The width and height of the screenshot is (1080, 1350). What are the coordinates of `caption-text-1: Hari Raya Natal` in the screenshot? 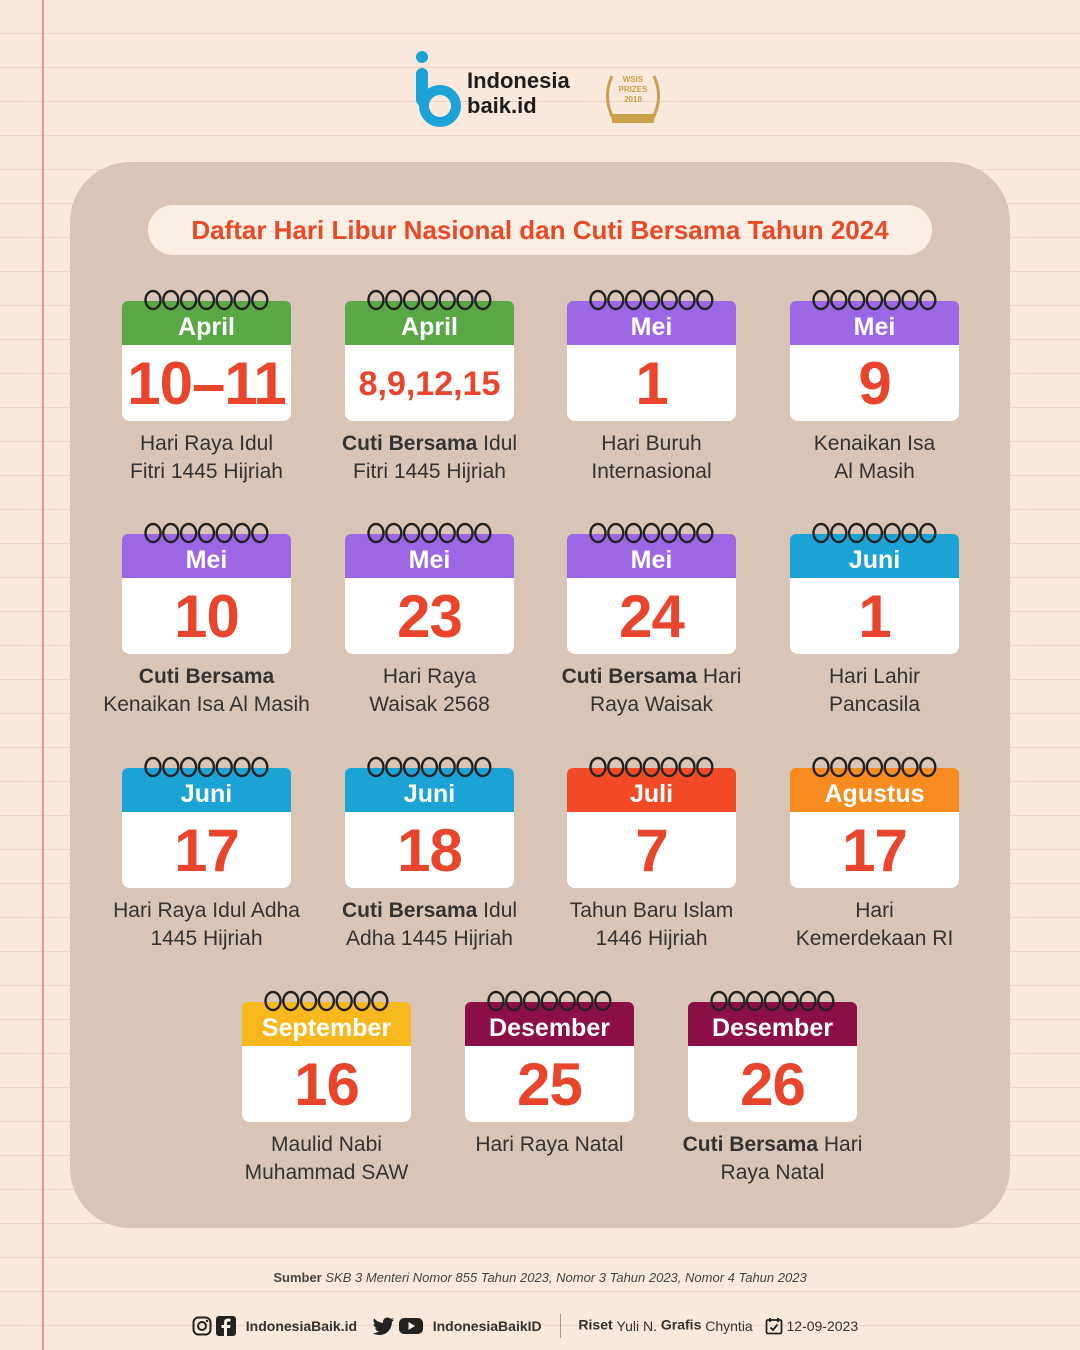 It's located at (549, 1144).